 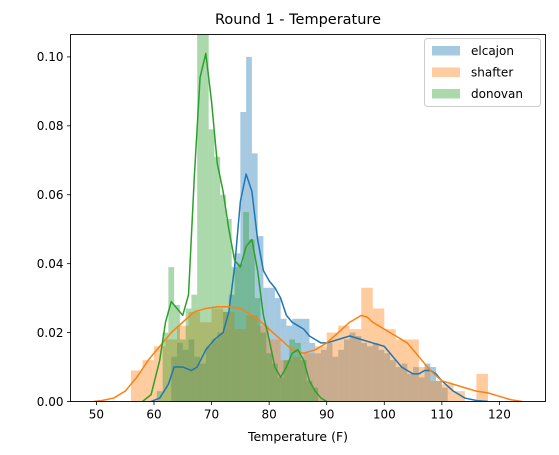 What do you see at coordinates (492, 73) in the screenshot?
I see `legend-label-shafter: shafter` at bounding box center [492, 73].